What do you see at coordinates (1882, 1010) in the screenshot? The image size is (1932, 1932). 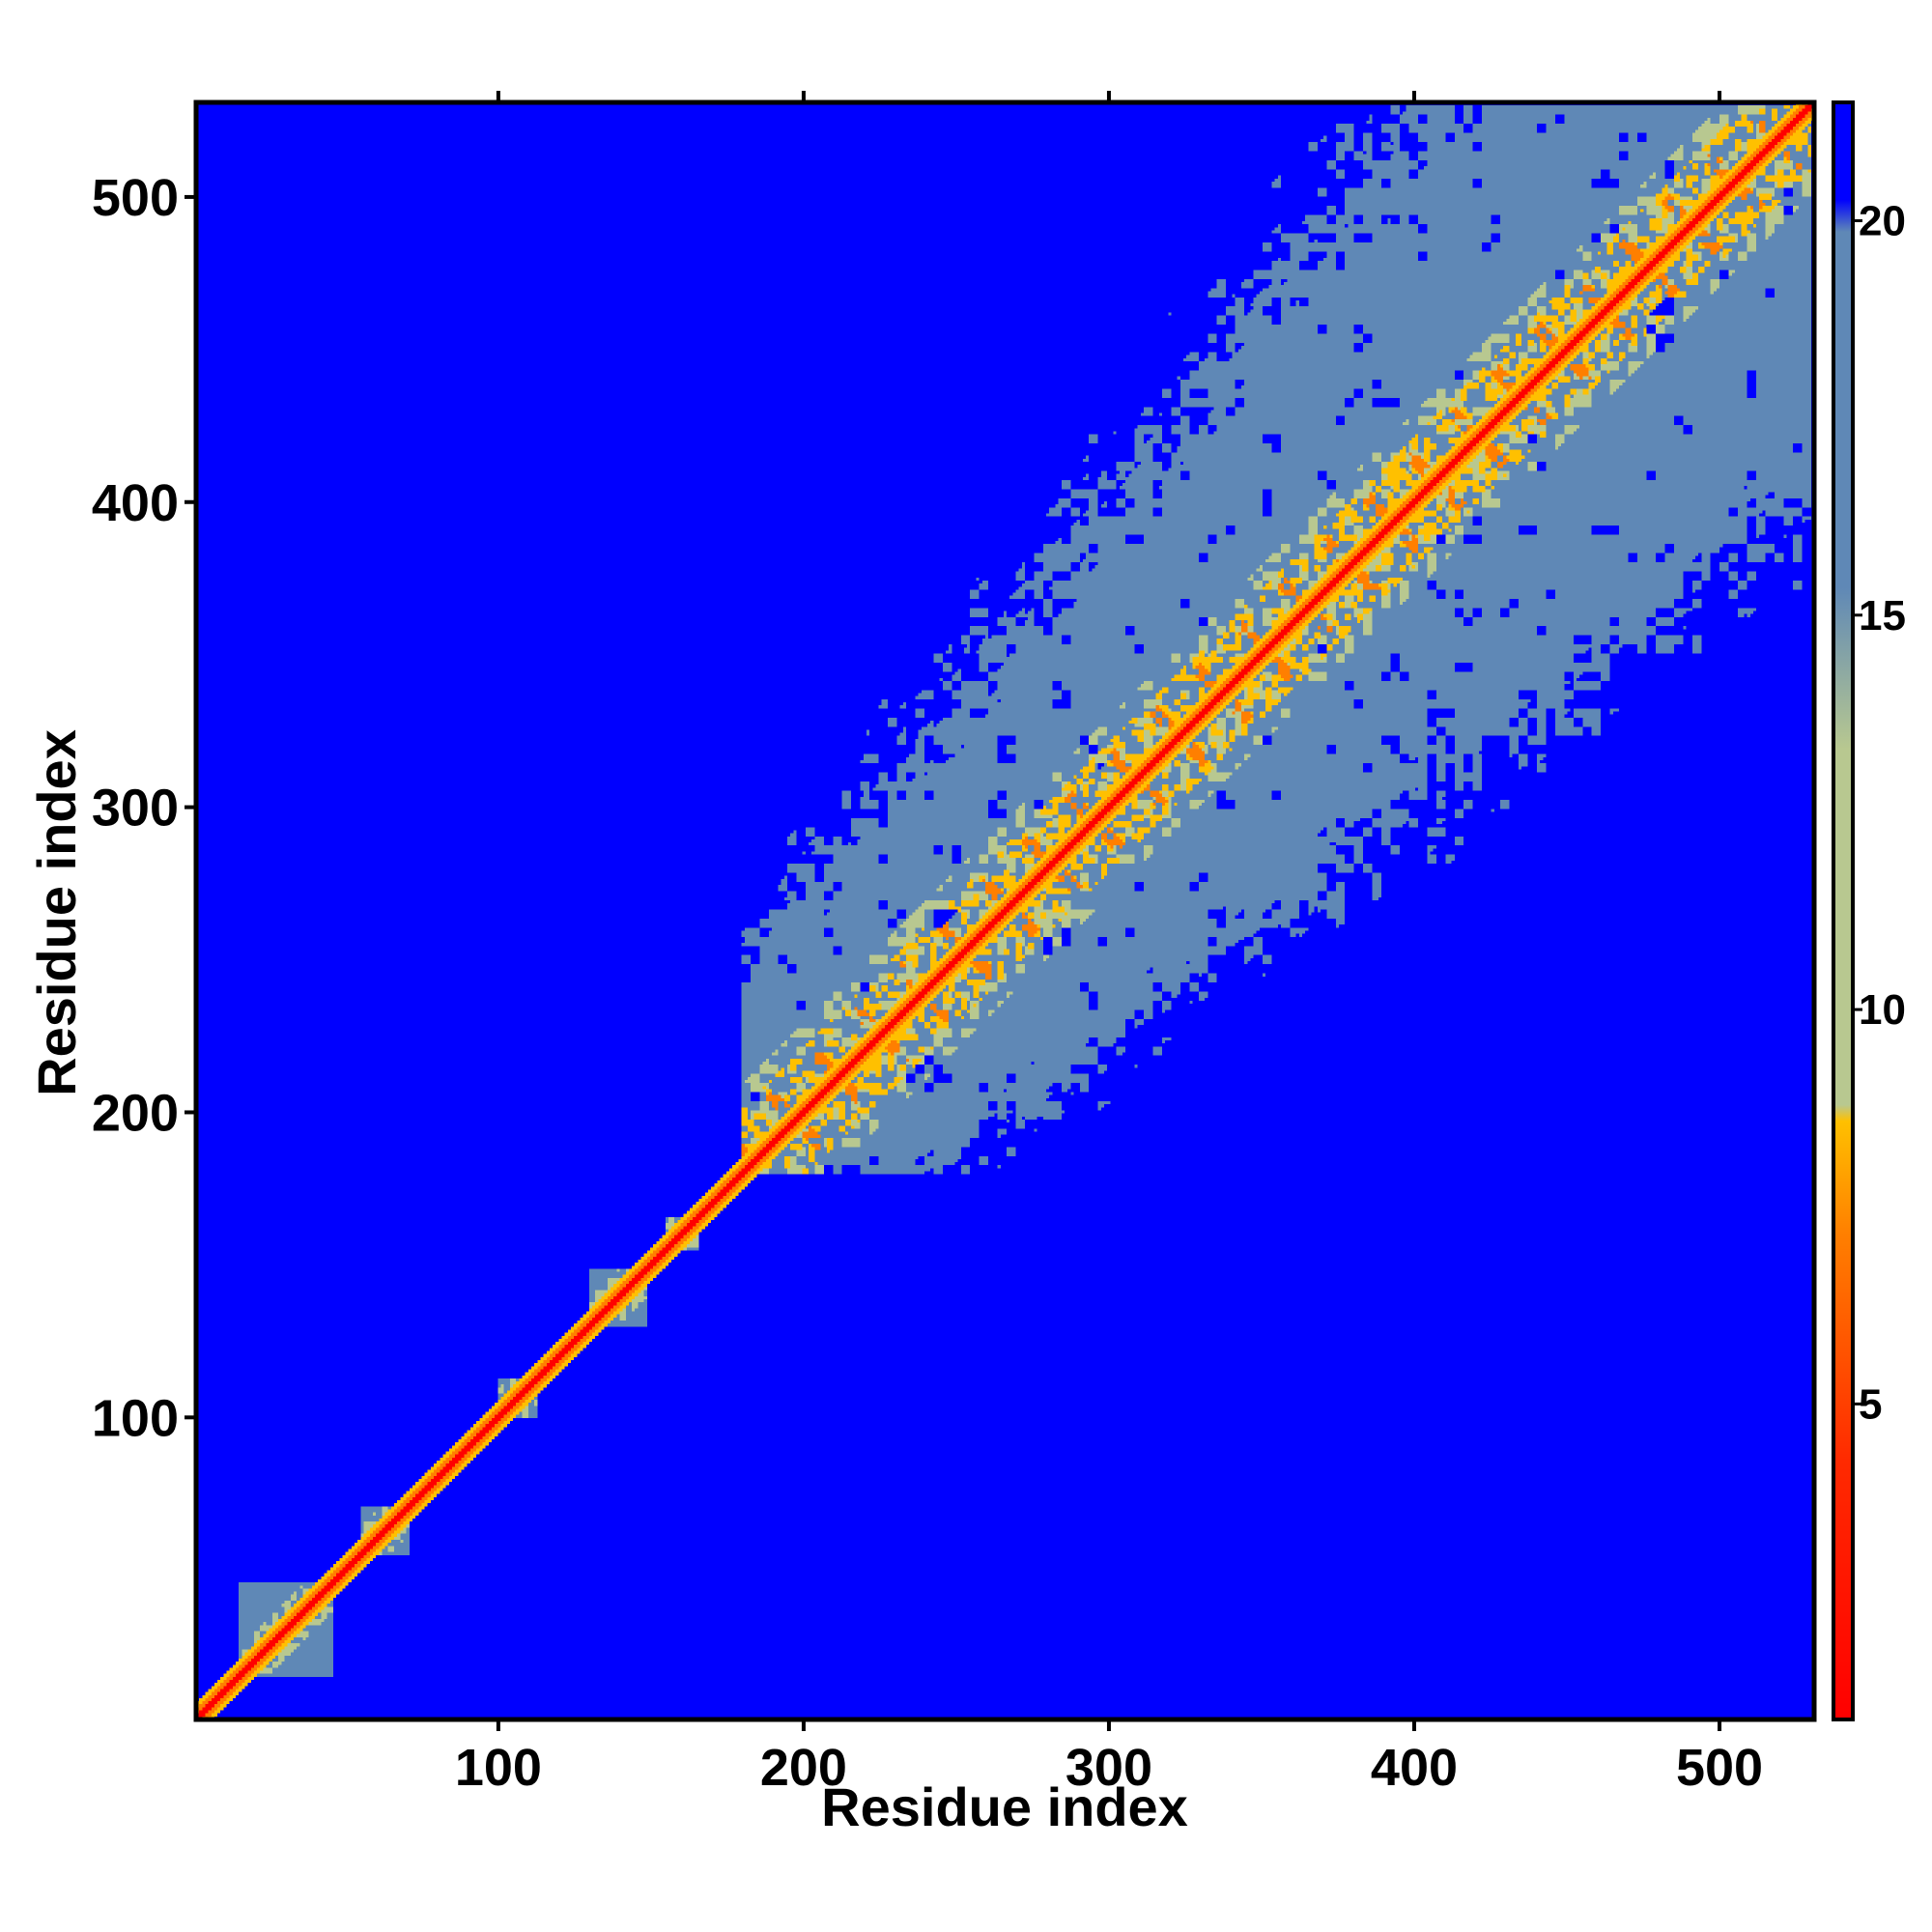 I see `colorbar-tick-label: 10` at bounding box center [1882, 1010].